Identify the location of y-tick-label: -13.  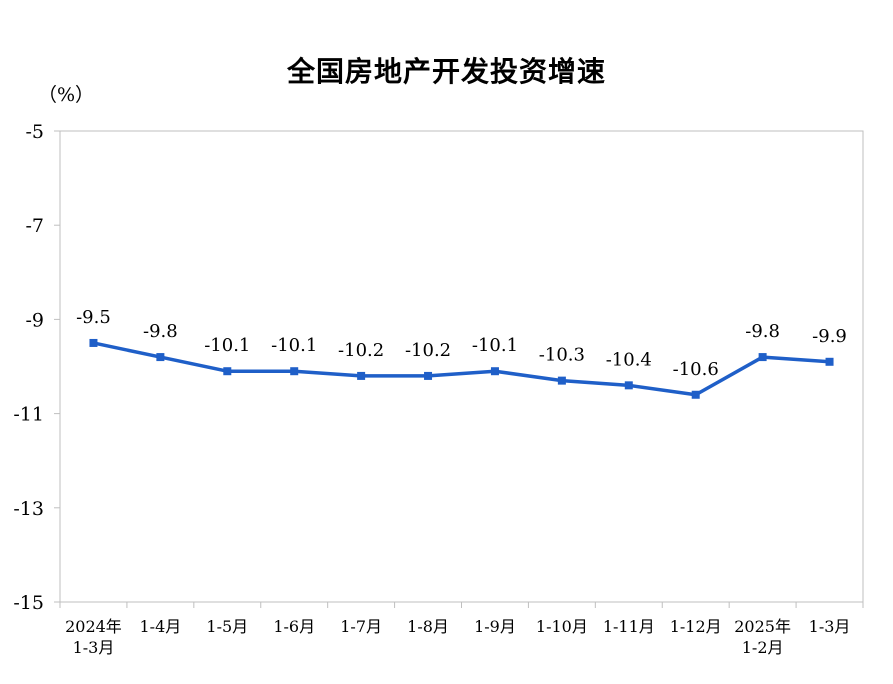
(28, 509).